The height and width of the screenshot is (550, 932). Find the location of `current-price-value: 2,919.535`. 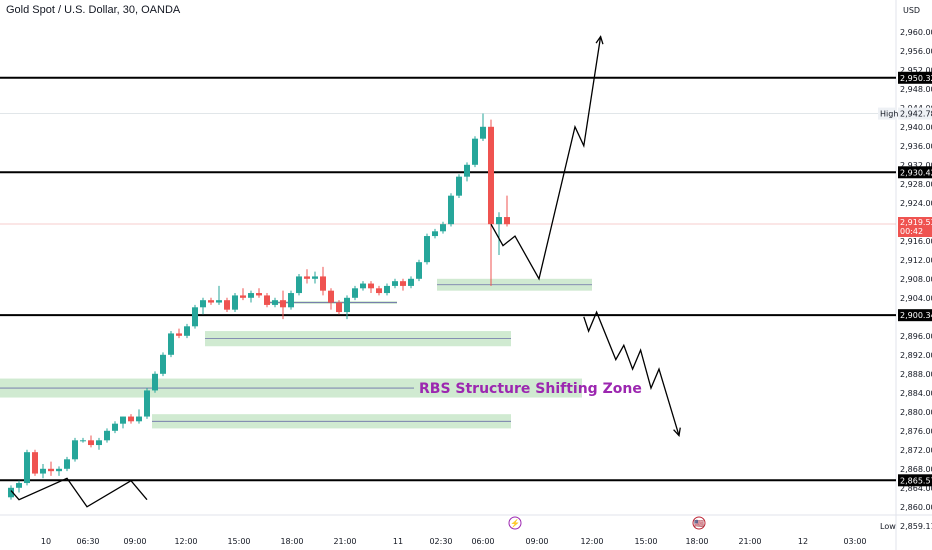

current-price-value: 2,919.535 is located at coordinates (916, 222).